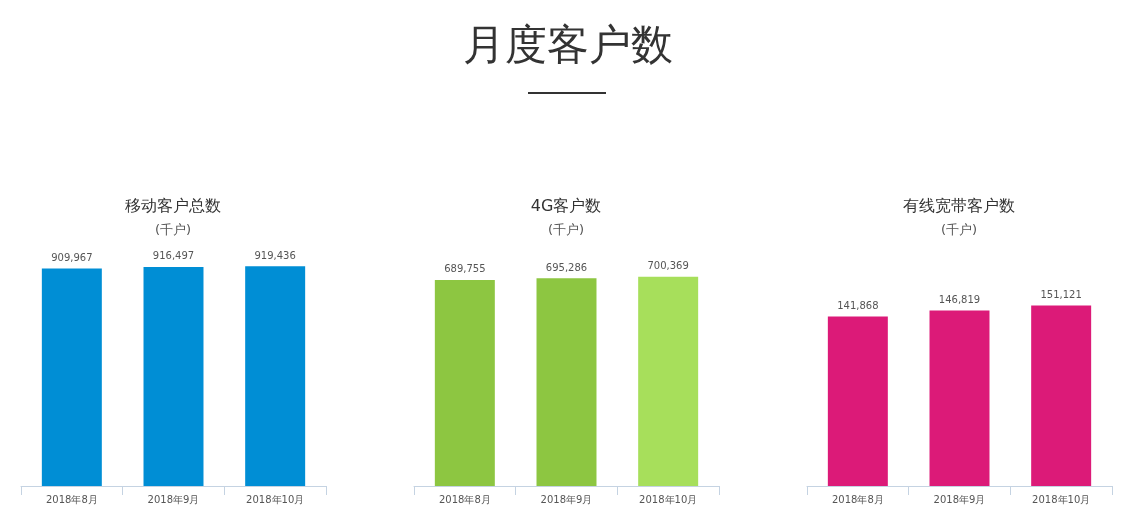  I want to click on data-label: 700,369, so click(668, 266).